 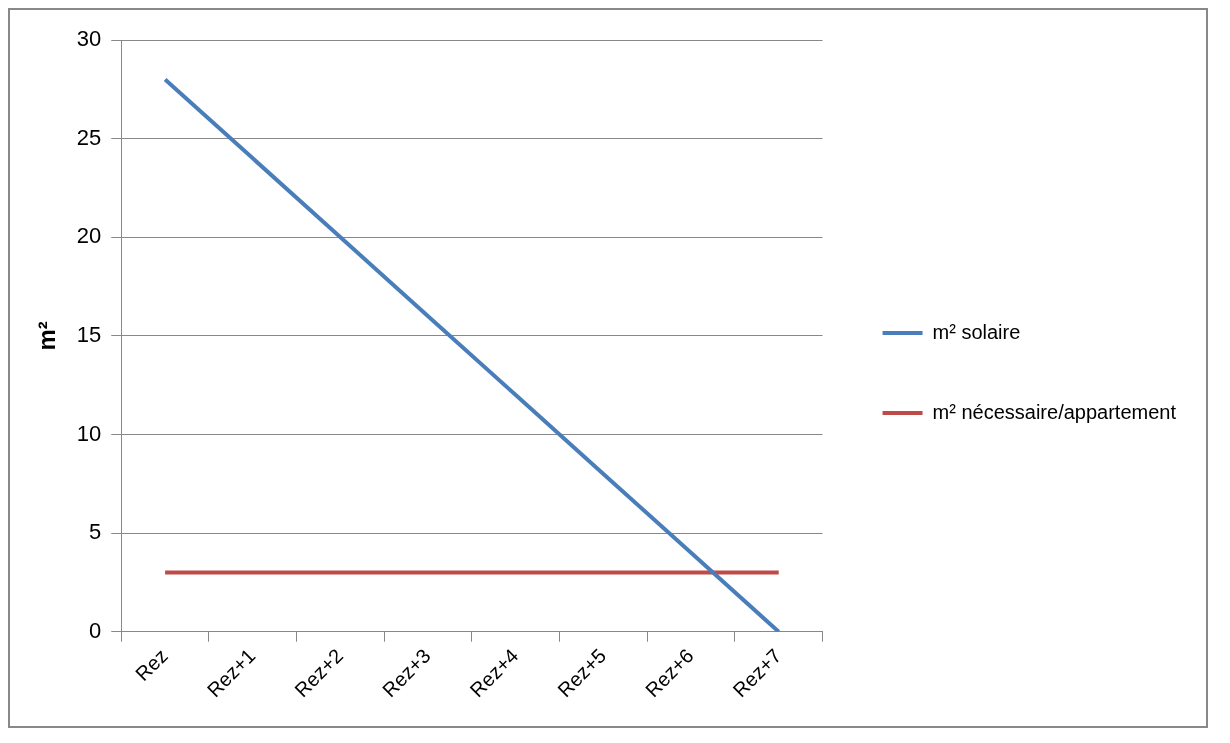 I want to click on legend-label: m² solaire, so click(x=976, y=331).